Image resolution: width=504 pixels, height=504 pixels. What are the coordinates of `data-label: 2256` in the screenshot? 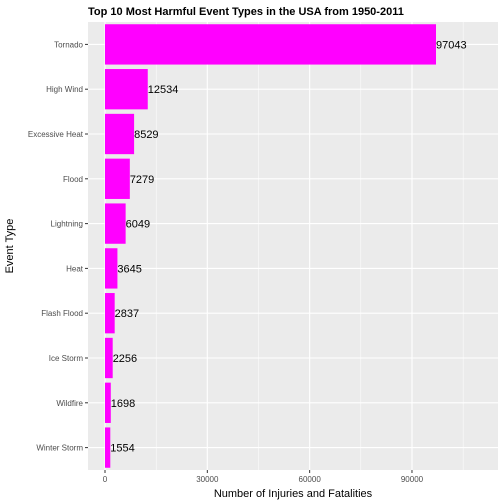 It's located at (125, 359).